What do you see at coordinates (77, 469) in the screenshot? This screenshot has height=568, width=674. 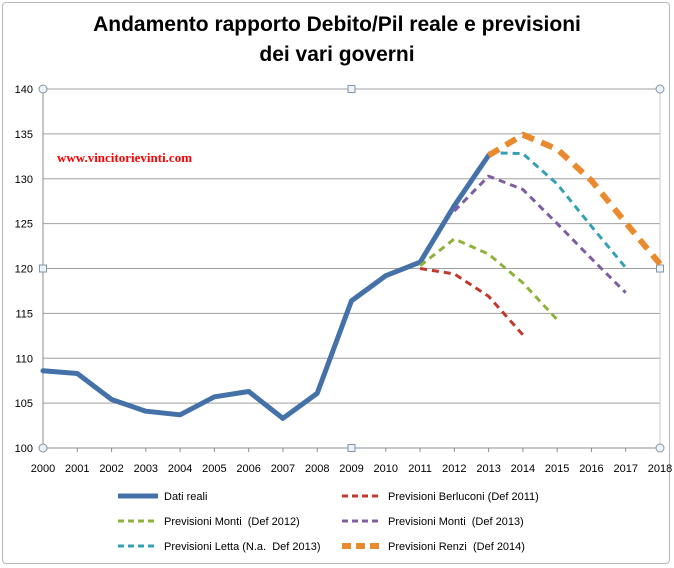 I see `x-tick-label-2001: 2001` at bounding box center [77, 469].